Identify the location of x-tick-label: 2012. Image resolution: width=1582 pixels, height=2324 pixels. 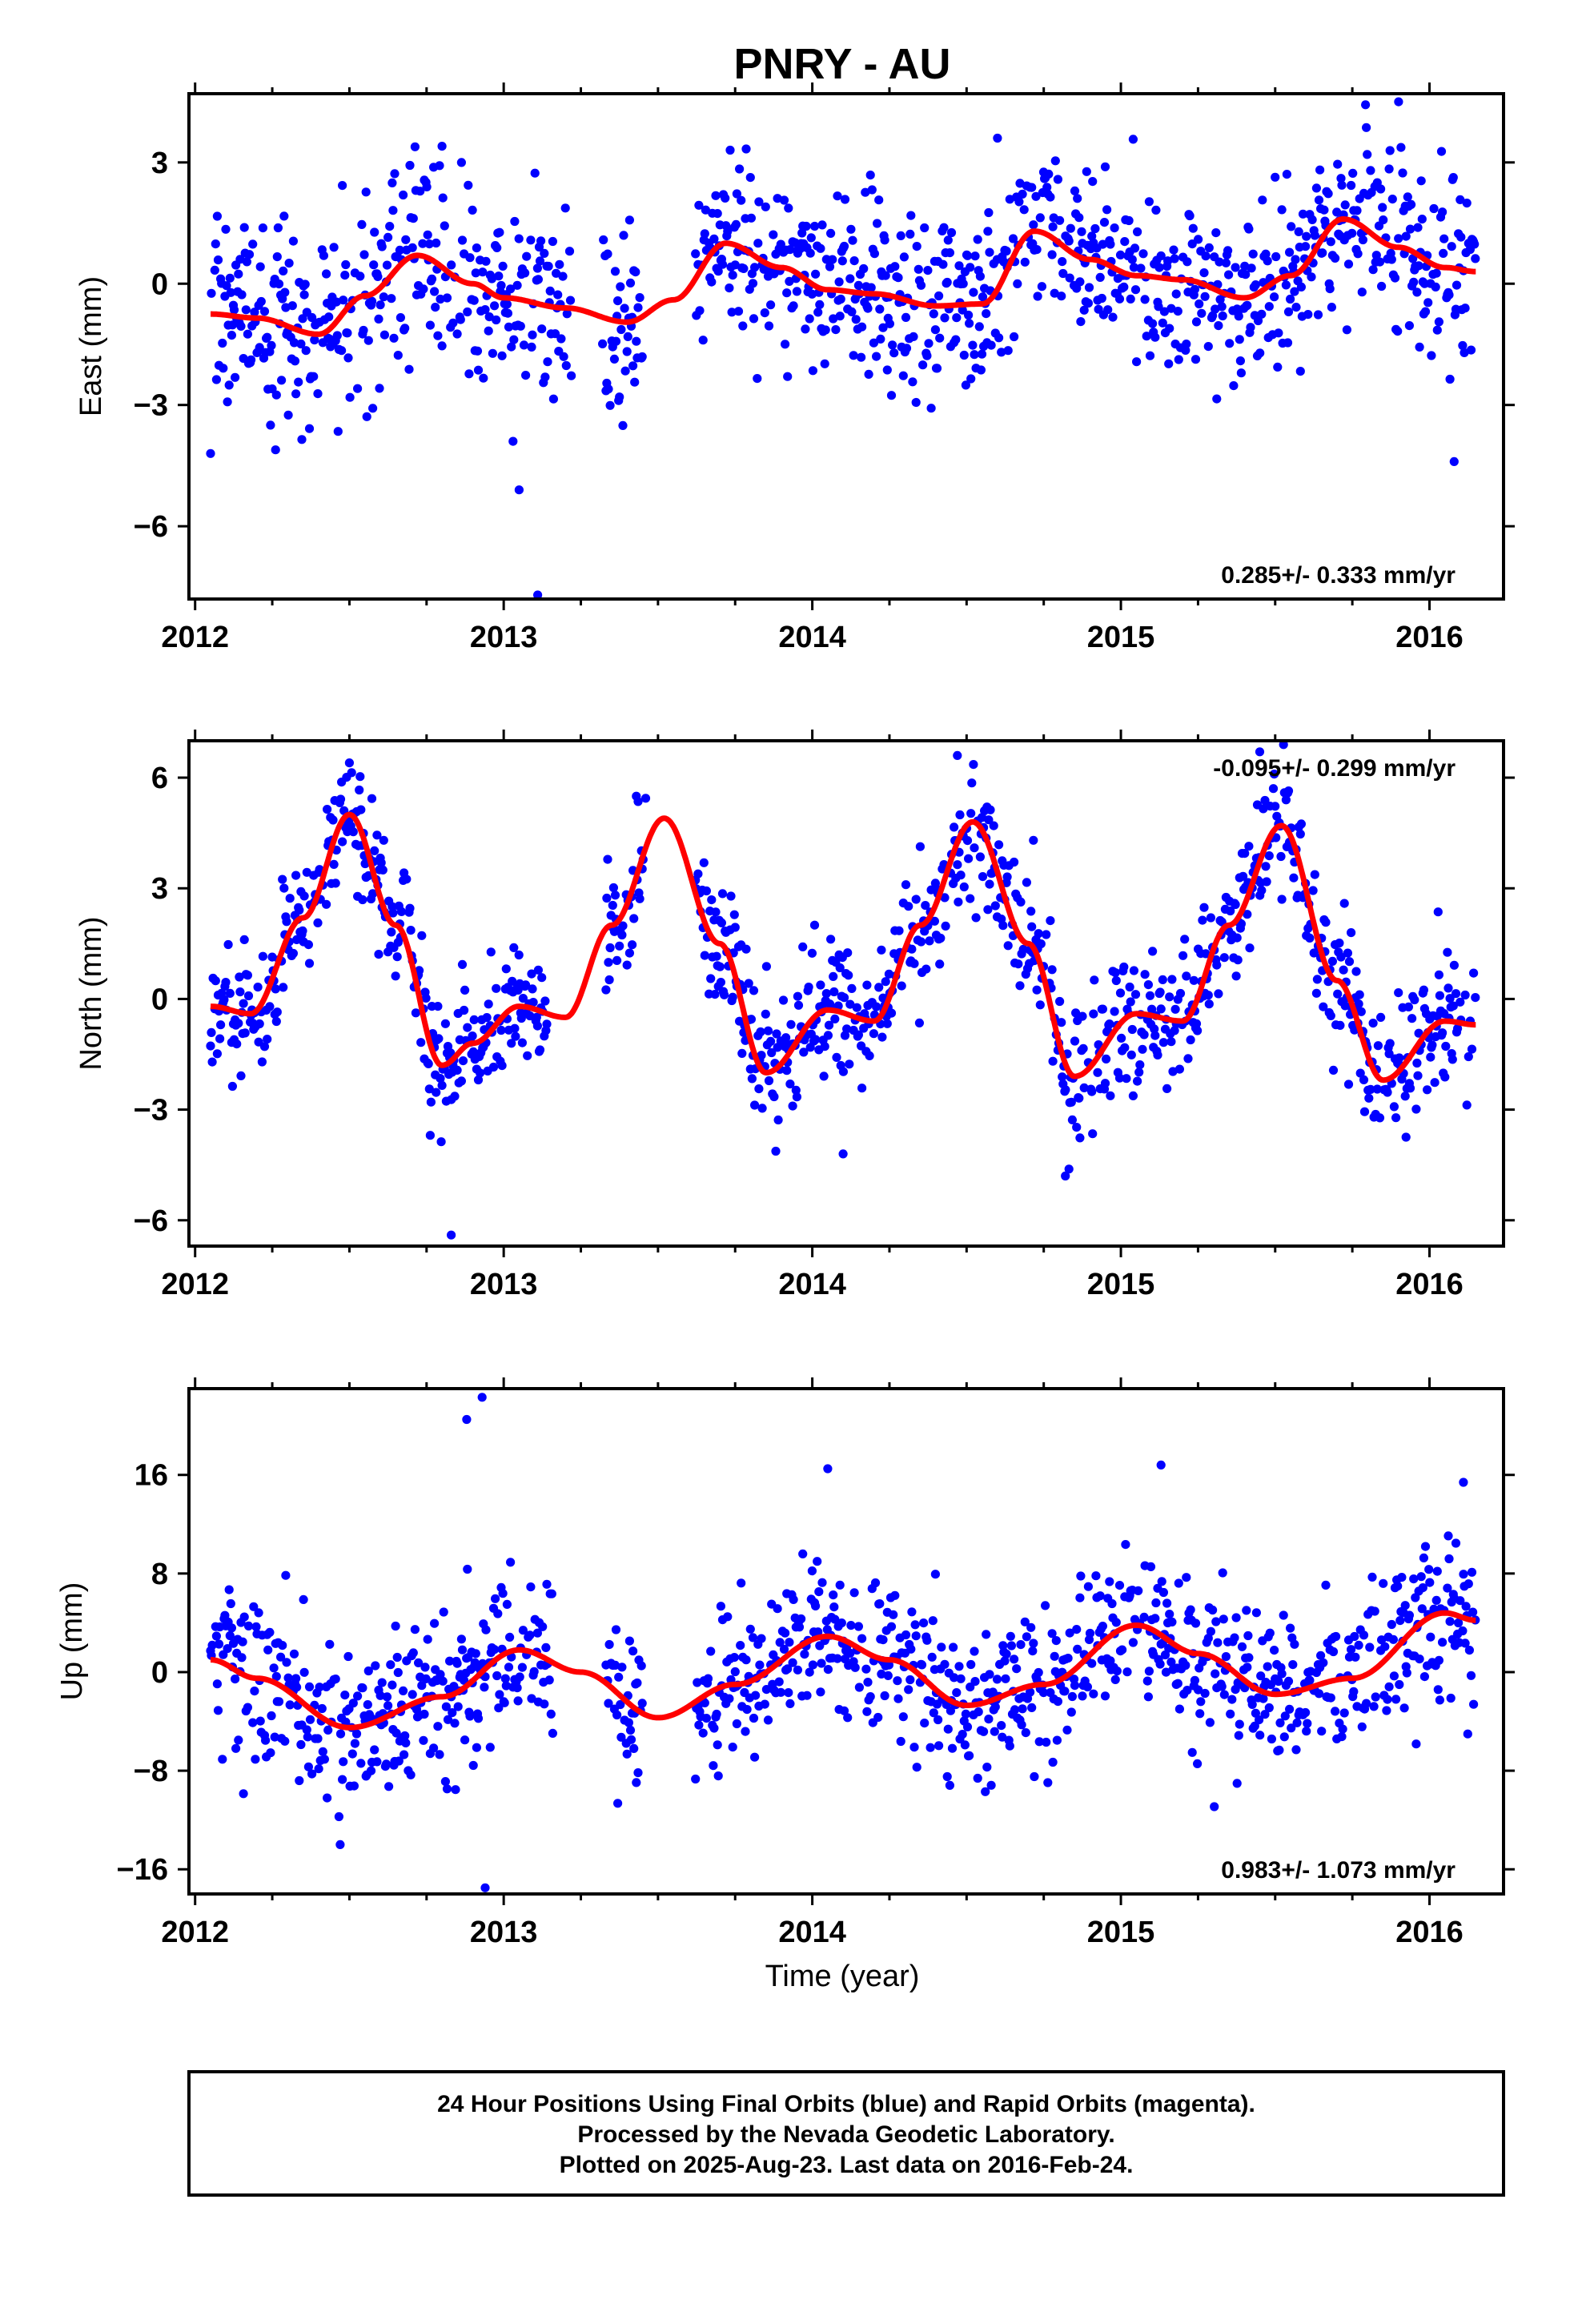
(195, 637).